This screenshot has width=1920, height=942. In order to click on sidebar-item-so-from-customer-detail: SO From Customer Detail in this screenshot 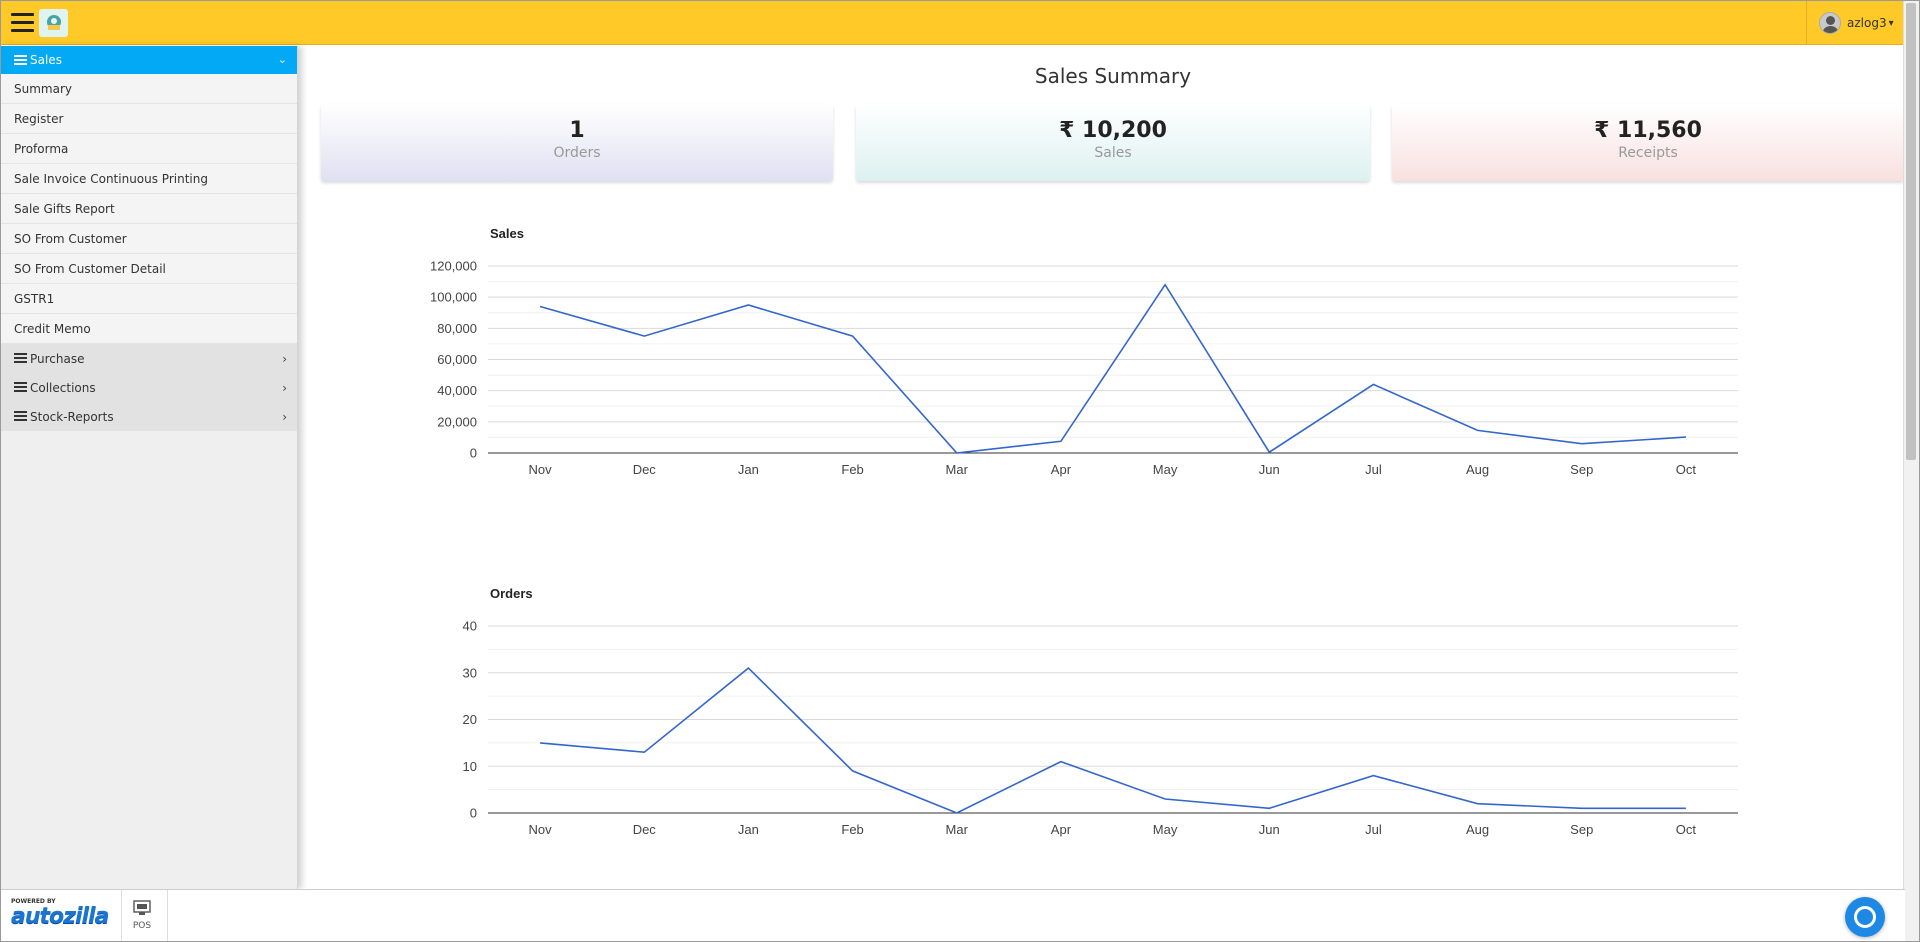, I will do `click(149, 269)`.